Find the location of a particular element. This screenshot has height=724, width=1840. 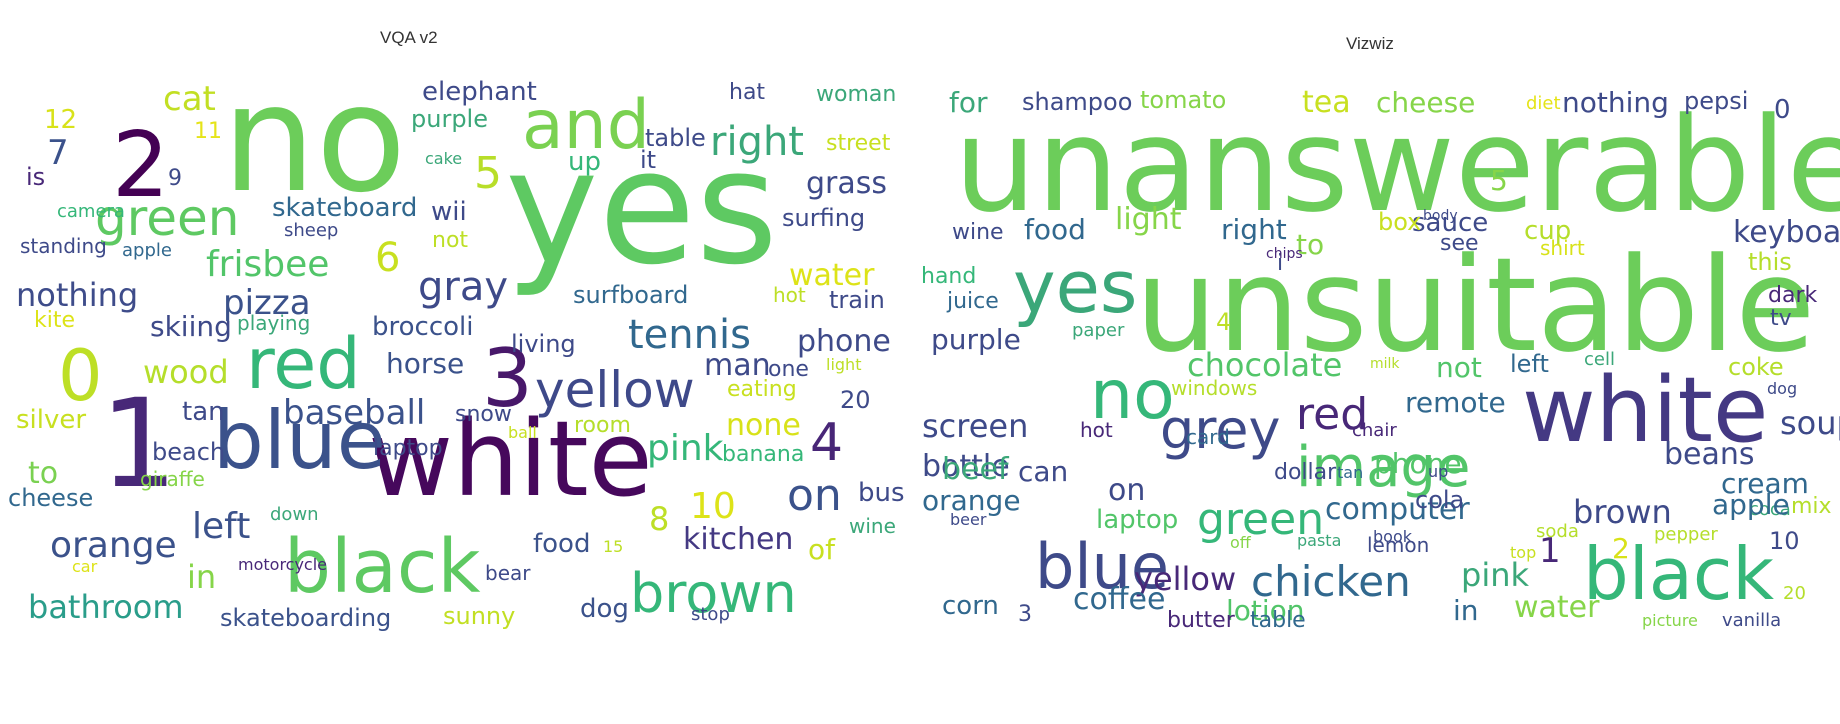

word-laptop: laptop is located at coordinates (1137, 520).